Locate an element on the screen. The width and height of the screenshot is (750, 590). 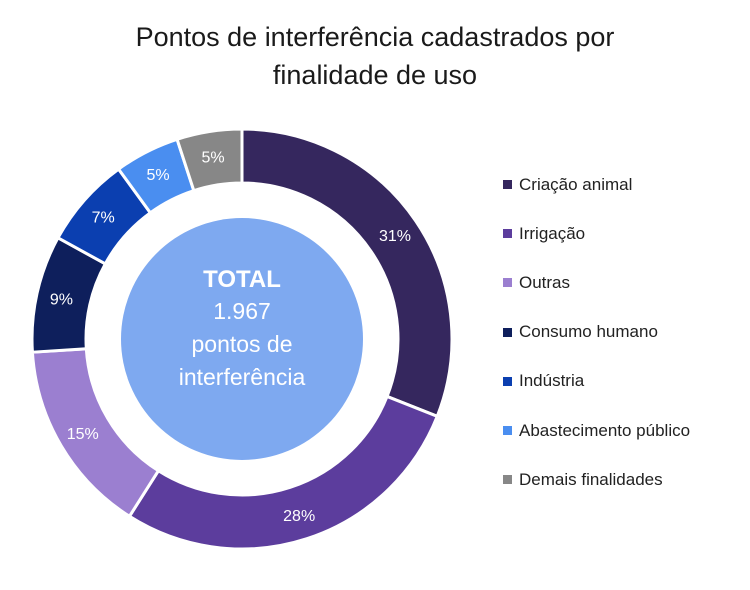
slice-label-6: 5% is located at coordinates (212, 157).